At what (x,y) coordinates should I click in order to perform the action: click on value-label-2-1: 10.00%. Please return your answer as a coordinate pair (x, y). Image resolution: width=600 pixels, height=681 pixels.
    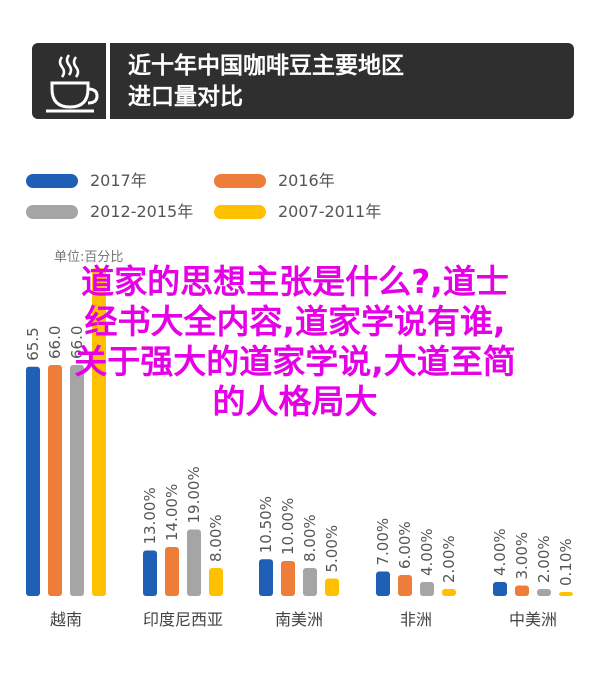
    Looking at the image, I should click on (288, 526).